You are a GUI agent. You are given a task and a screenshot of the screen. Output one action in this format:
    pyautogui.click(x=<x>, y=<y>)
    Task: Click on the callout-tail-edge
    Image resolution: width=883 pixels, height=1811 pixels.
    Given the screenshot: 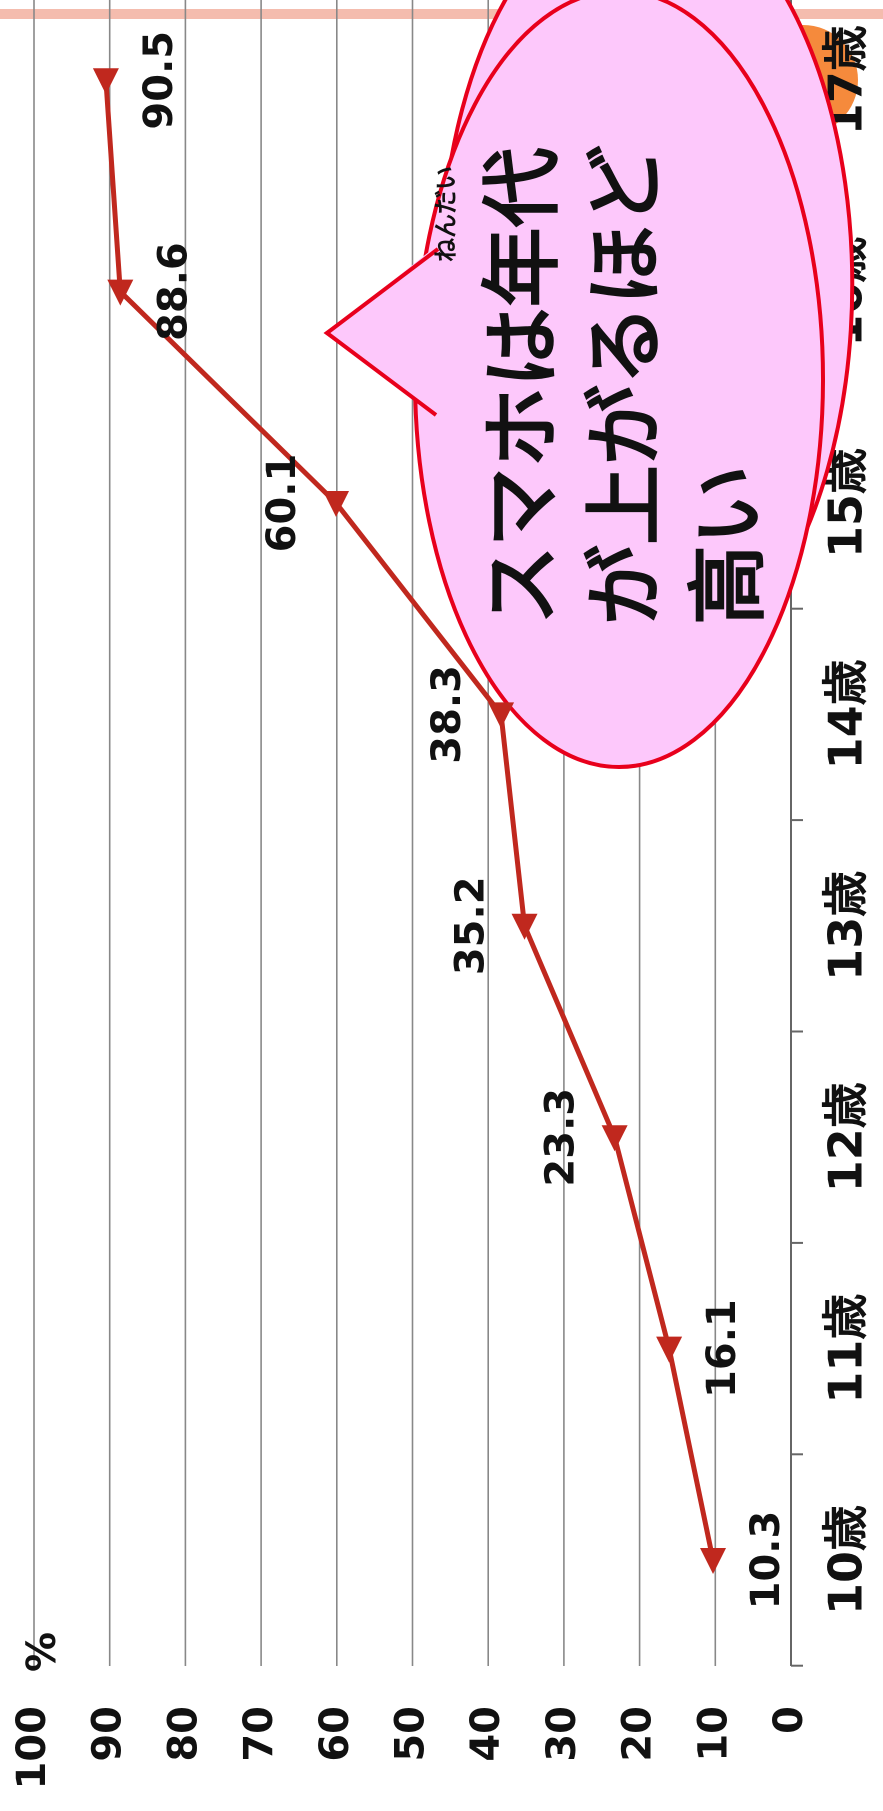 What is the action you would take?
    pyautogui.click(x=381, y=332)
    